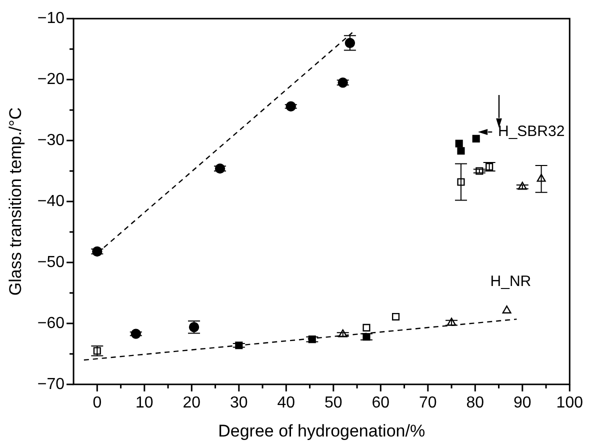 Image resolution: width=592 pixels, height=444 pixels. What do you see at coordinates (511, 281) in the screenshot?
I see `annotation: H_NR` at bounding box center [511, 281].